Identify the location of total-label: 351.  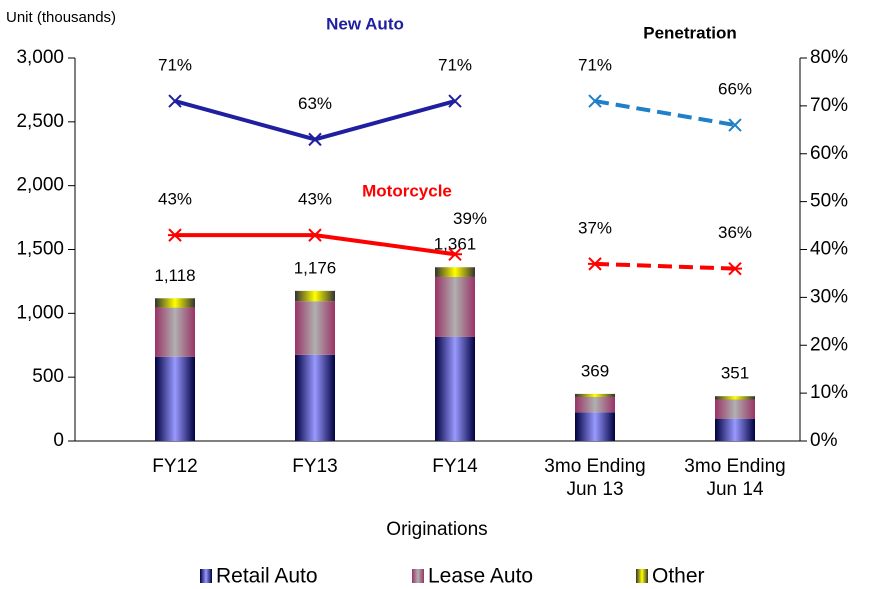
(735, 373).